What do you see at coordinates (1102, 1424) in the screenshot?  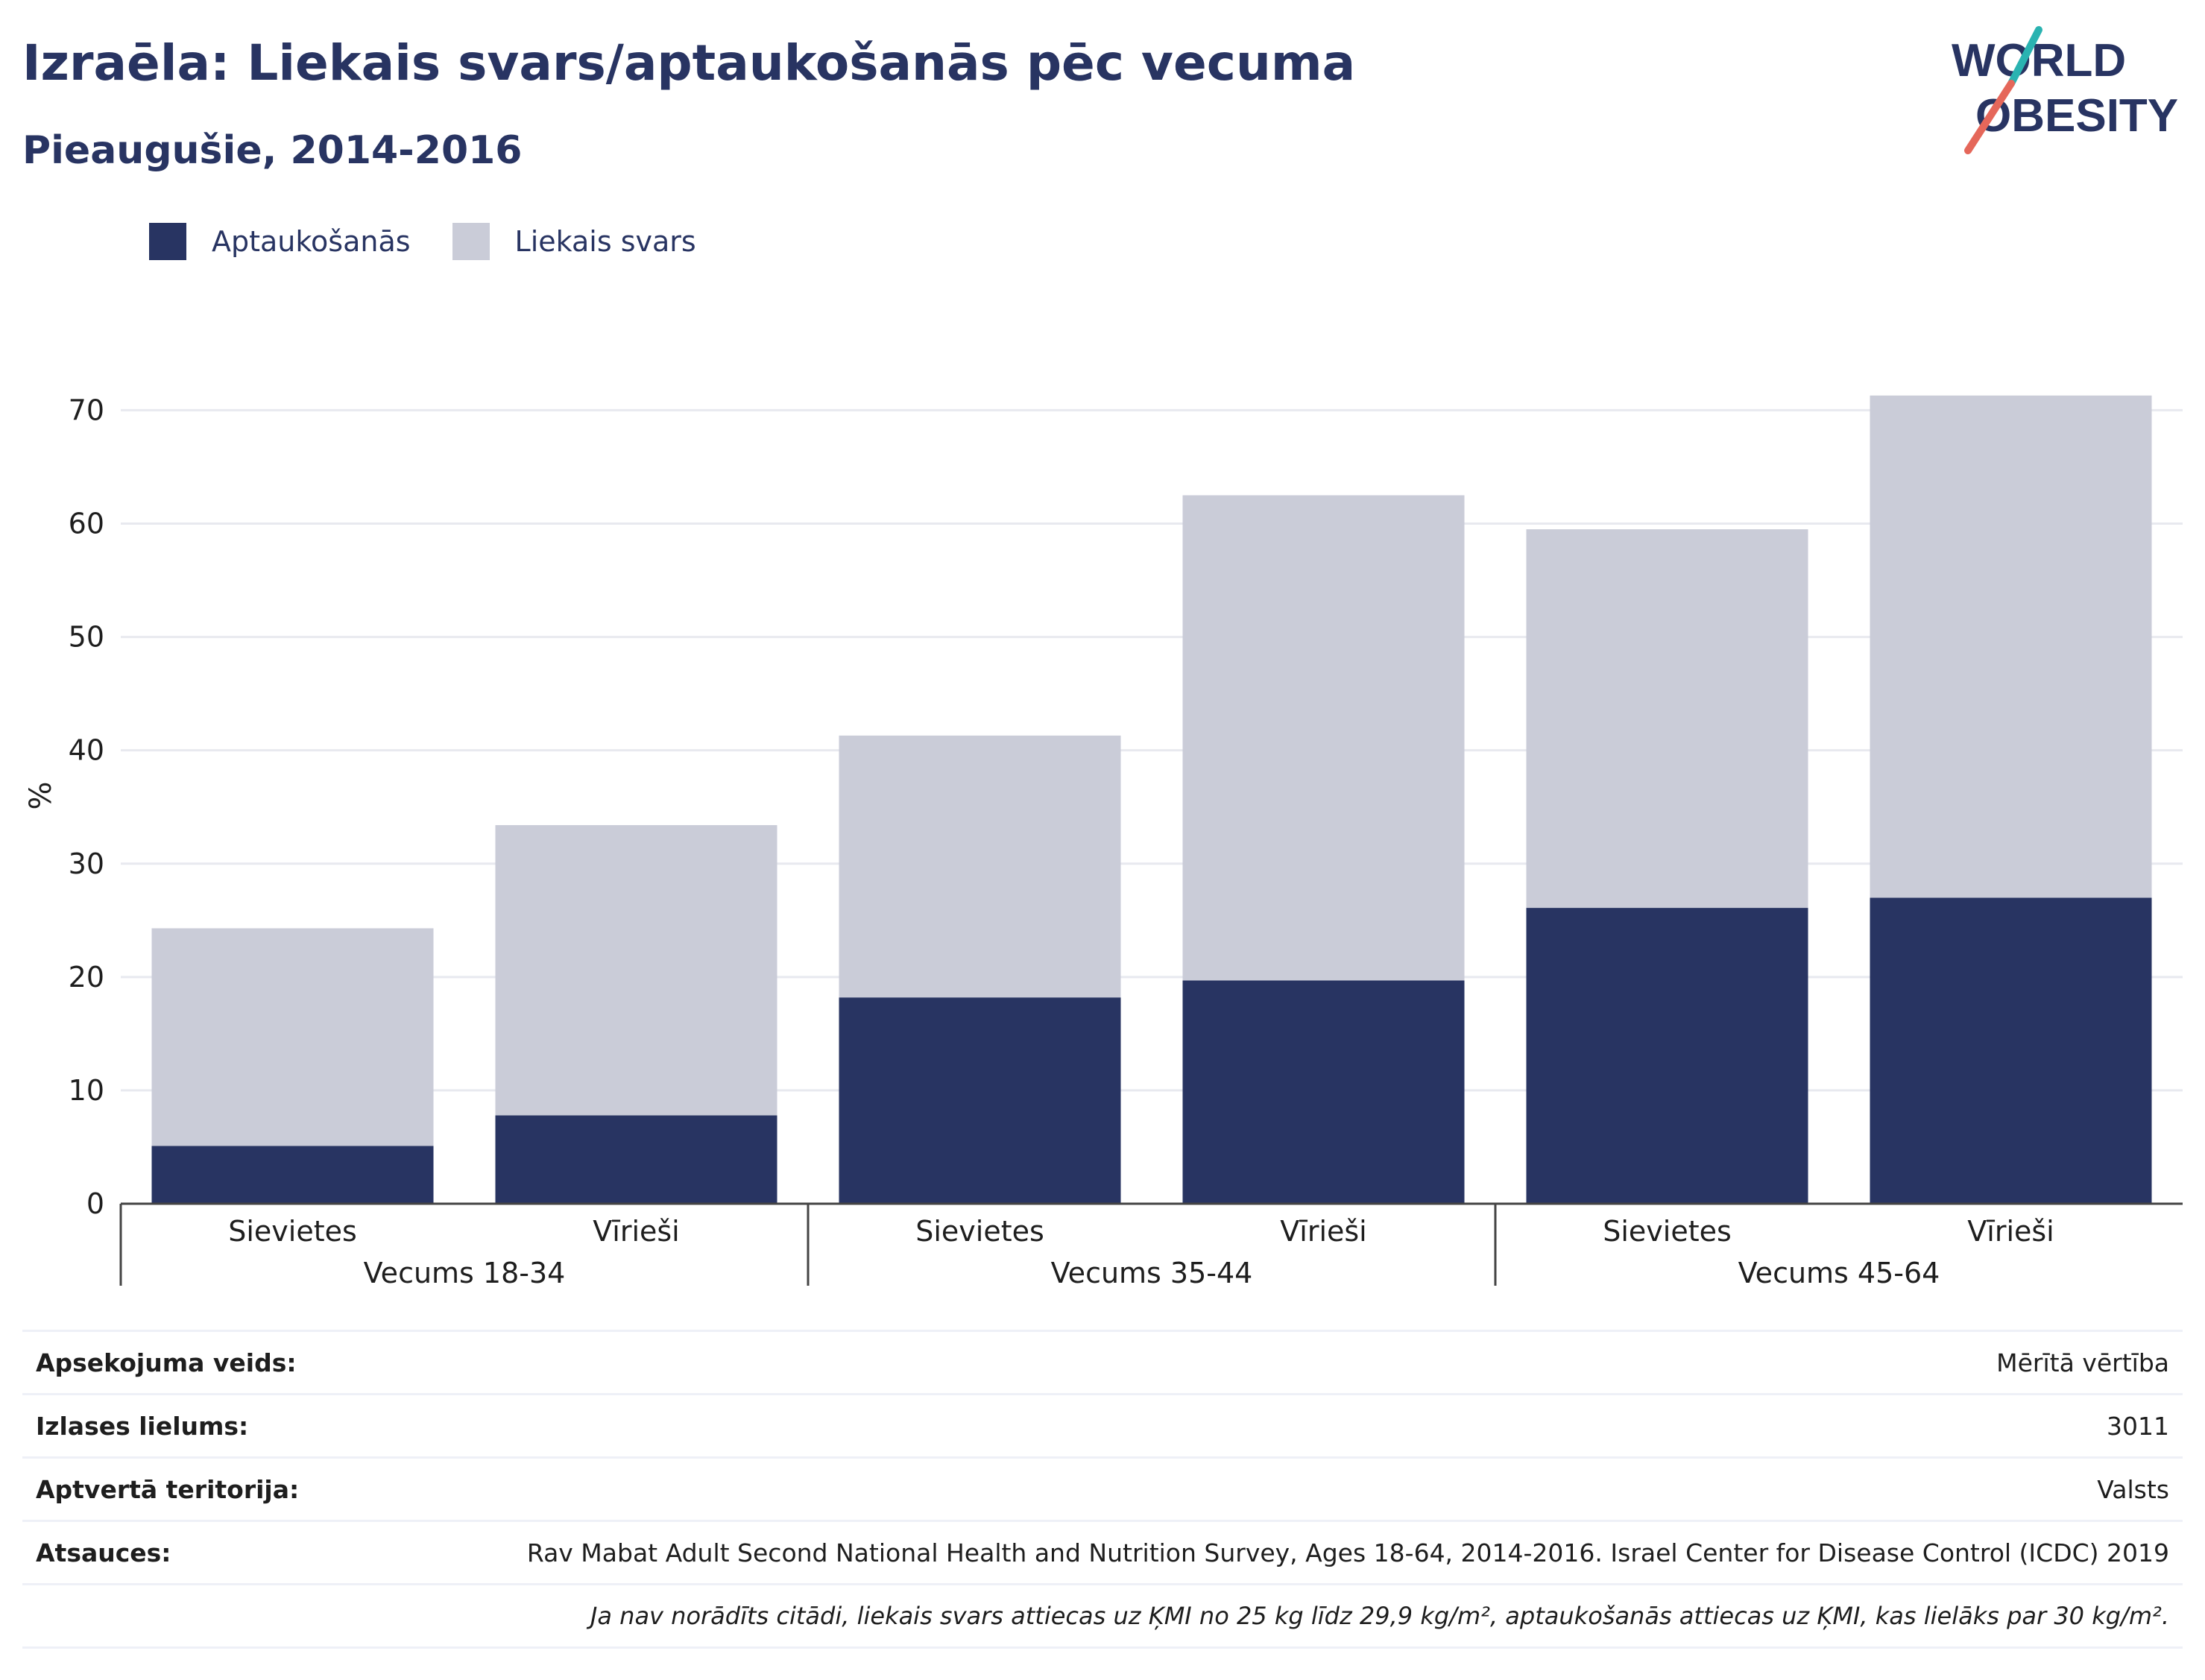 I see `info-row-sample-size: Izlases lielums: 3011` at bounding box center [1102, 1424].